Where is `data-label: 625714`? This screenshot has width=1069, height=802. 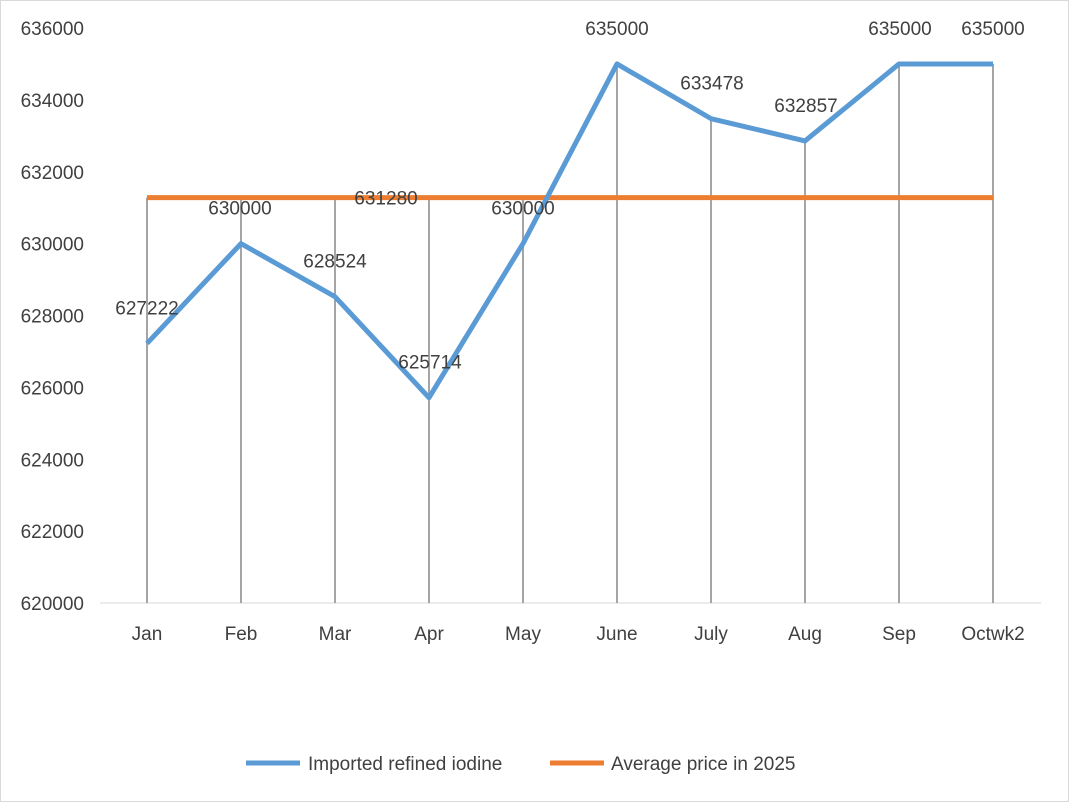 data-label: 625714 is located at coordinates (430, 363).